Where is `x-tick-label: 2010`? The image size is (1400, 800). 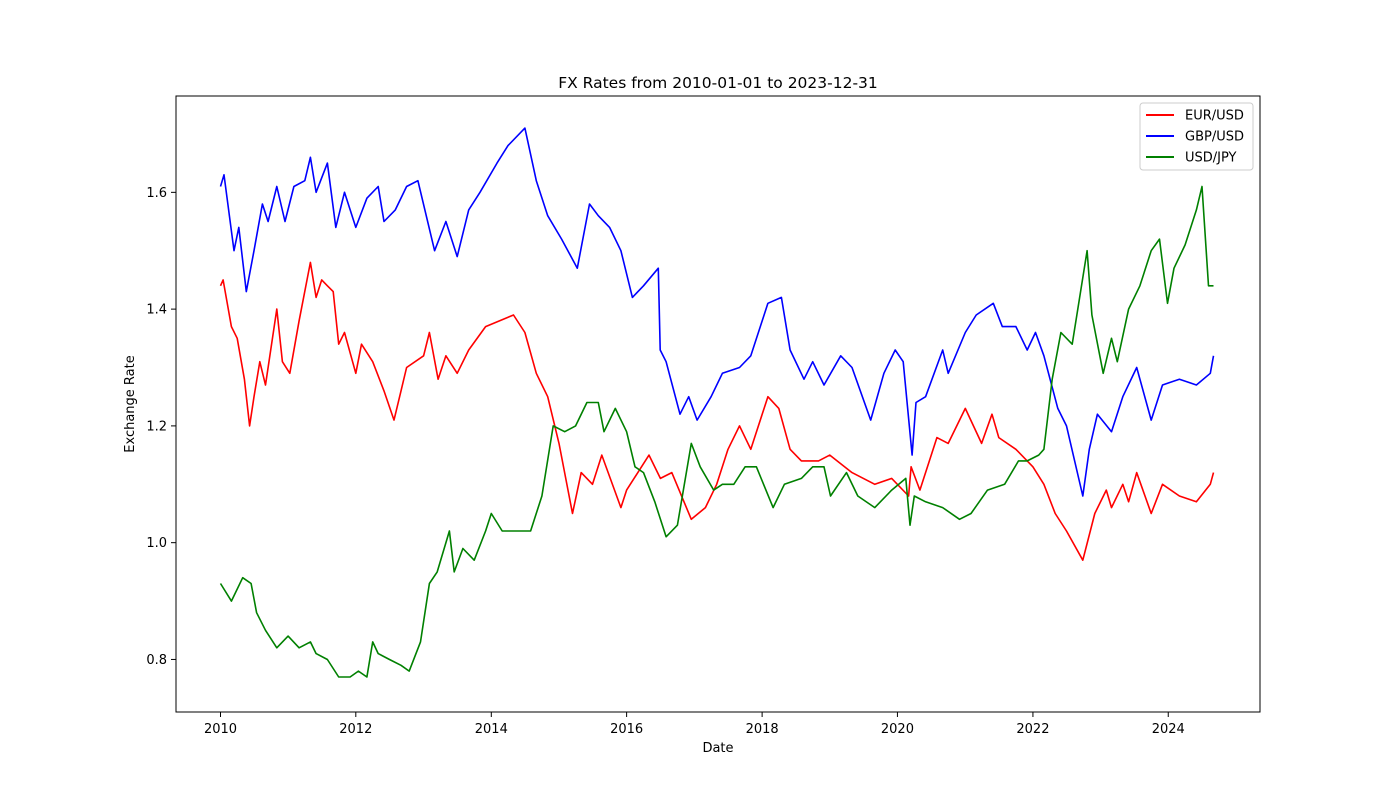 x-tick-label: 2010 is located at coordinates (220, 729).